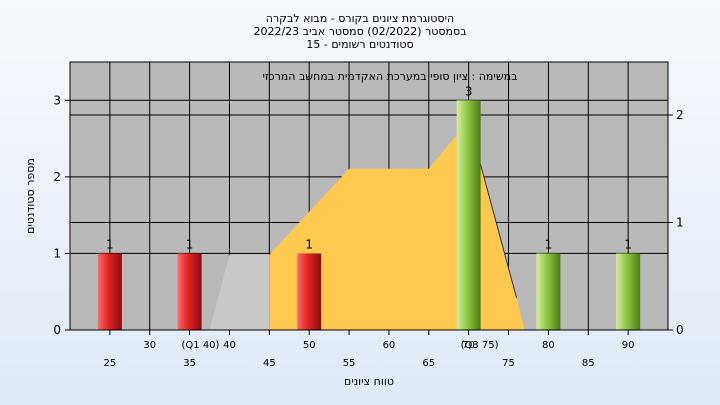 The height and width of the screenshot is (405, 720). What do you see at coordinates (680, 223) in the screenshot?
I see `y2-tick-label: 1` at bounding box center [680, 223].